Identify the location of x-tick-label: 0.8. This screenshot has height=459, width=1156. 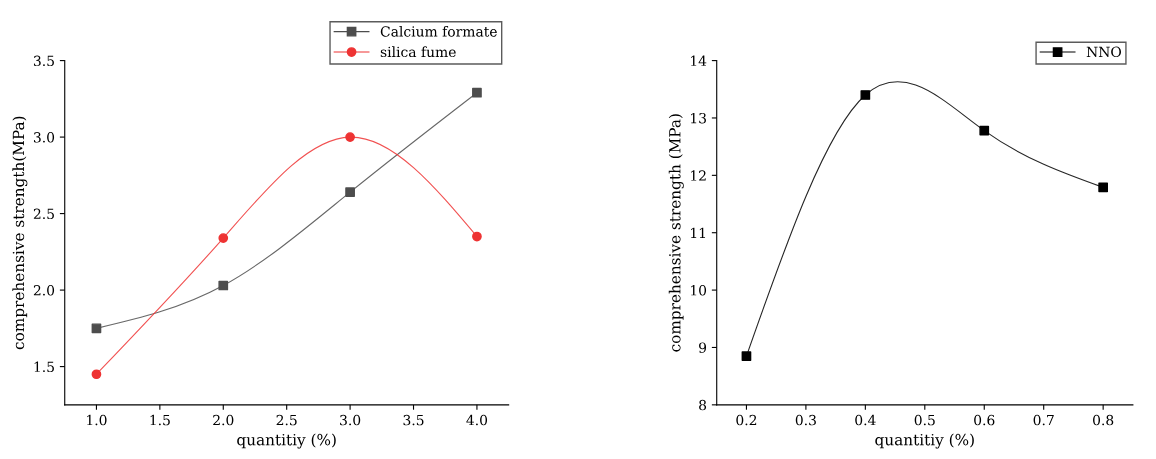
(1103, 420).